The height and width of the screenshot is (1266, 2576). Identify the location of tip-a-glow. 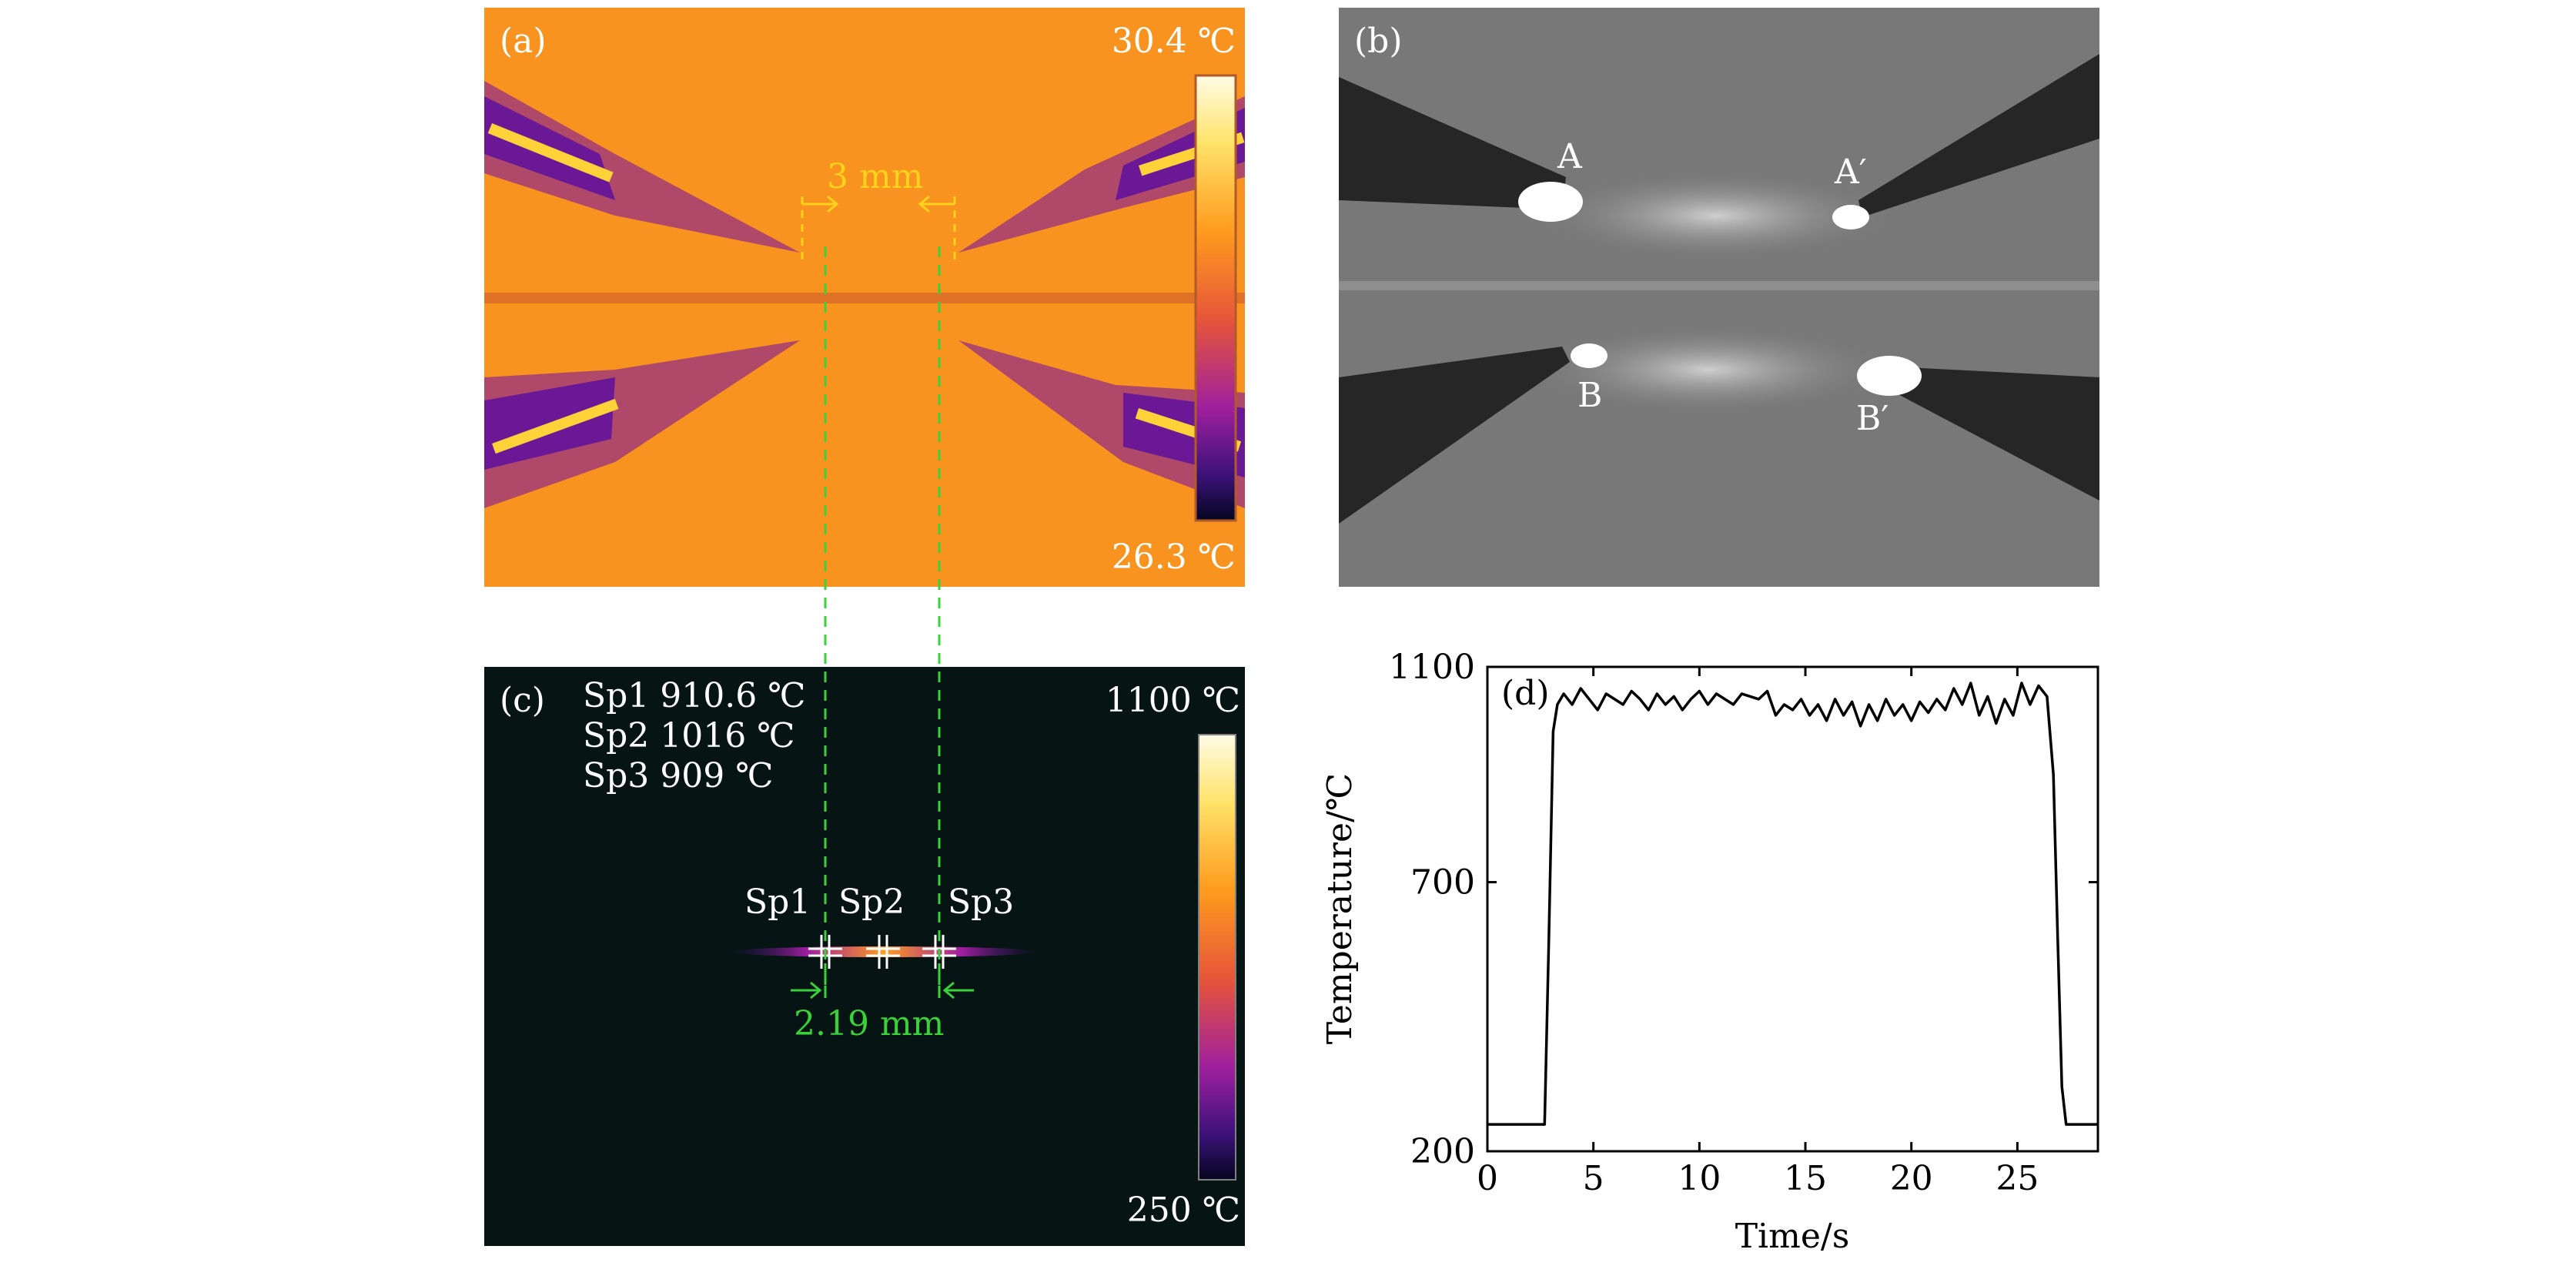
(1551, 202).